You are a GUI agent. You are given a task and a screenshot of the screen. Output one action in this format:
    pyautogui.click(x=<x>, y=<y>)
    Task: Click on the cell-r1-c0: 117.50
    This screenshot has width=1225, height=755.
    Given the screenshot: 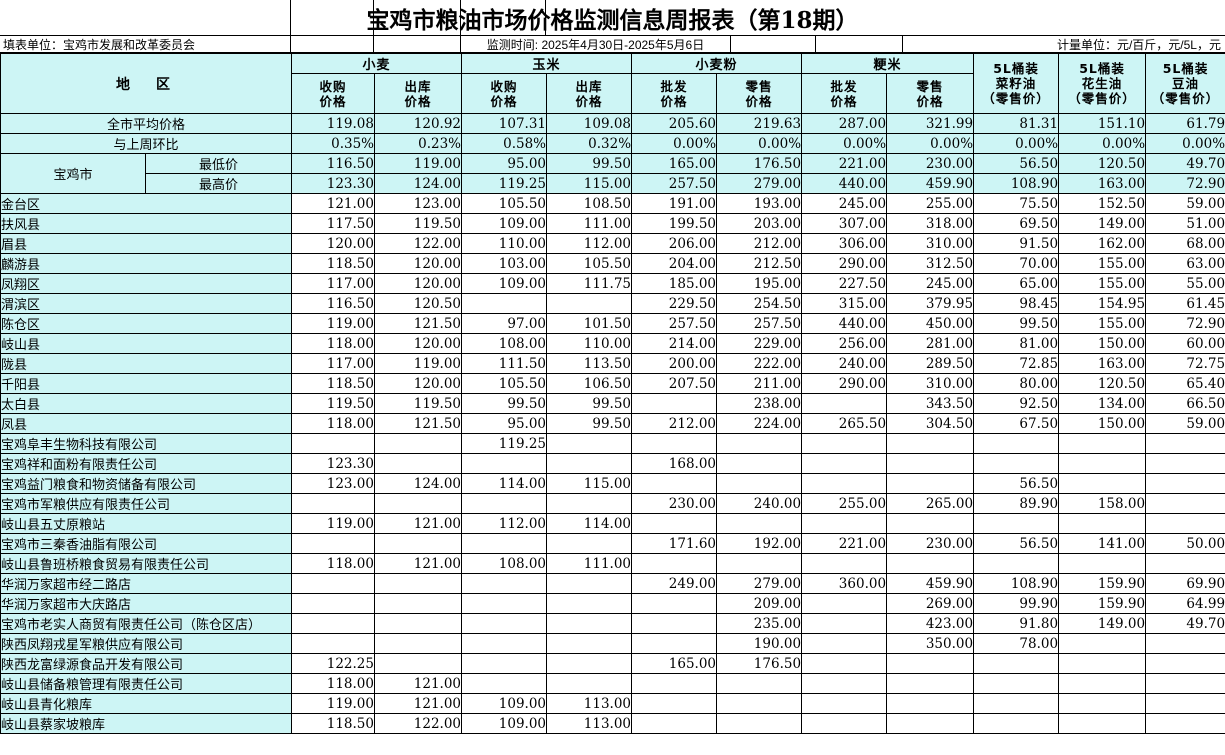 What is the action you would take?
    pyautogui.click(x=333, y=223)
    